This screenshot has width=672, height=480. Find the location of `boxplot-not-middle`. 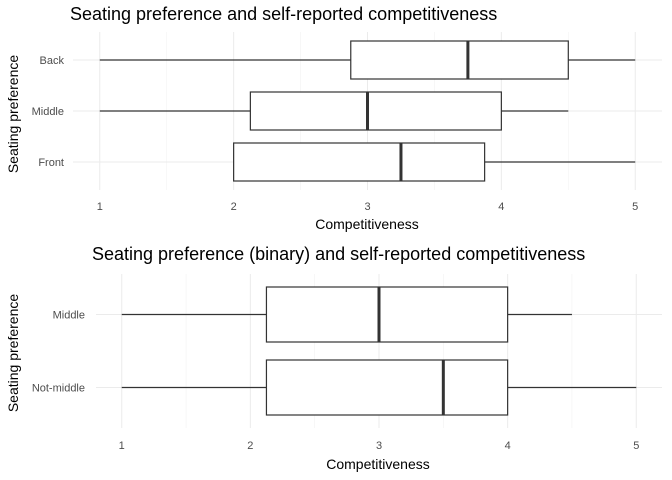

boxplot-not-middle is located at coordinates (379, 387).